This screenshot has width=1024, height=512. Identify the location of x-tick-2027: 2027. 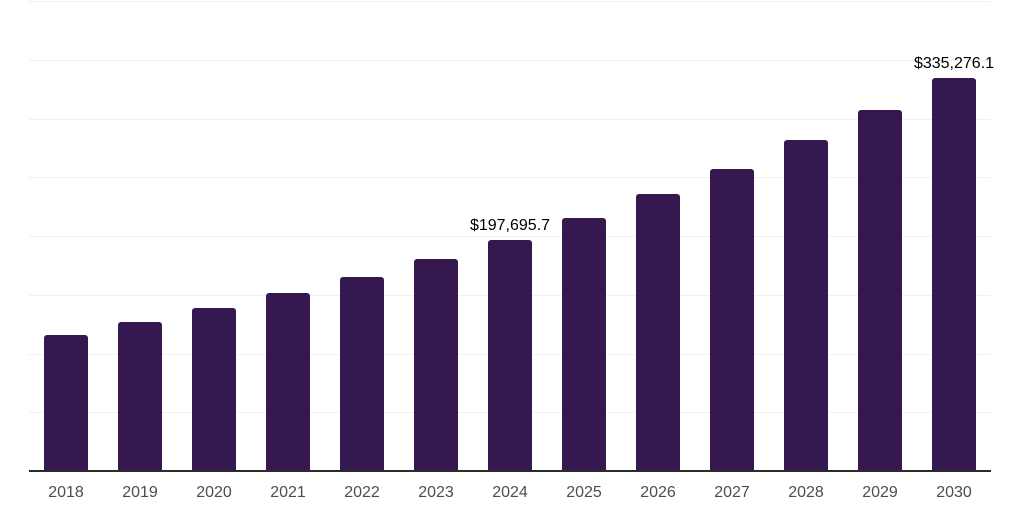
(732, 492).